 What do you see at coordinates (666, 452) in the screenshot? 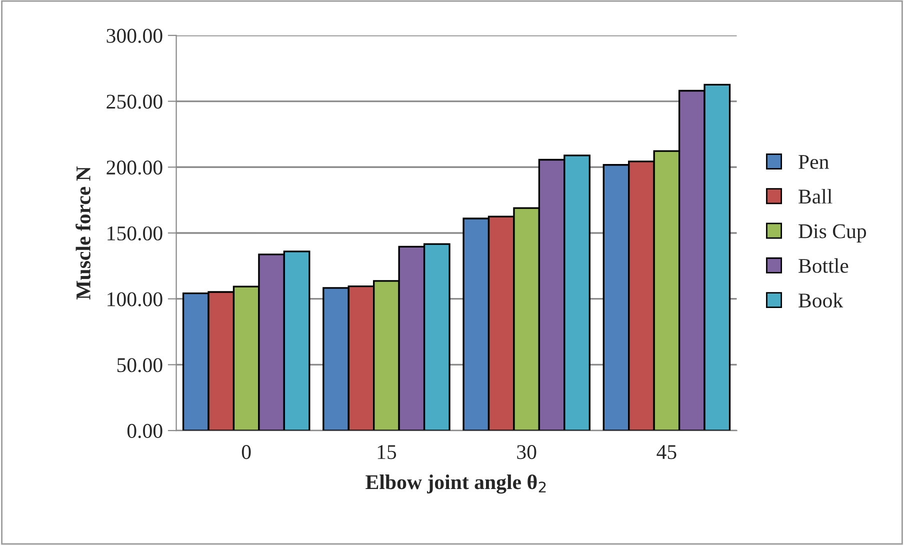
I see `x-tick-label: 45` at bounding box center [666, 452].